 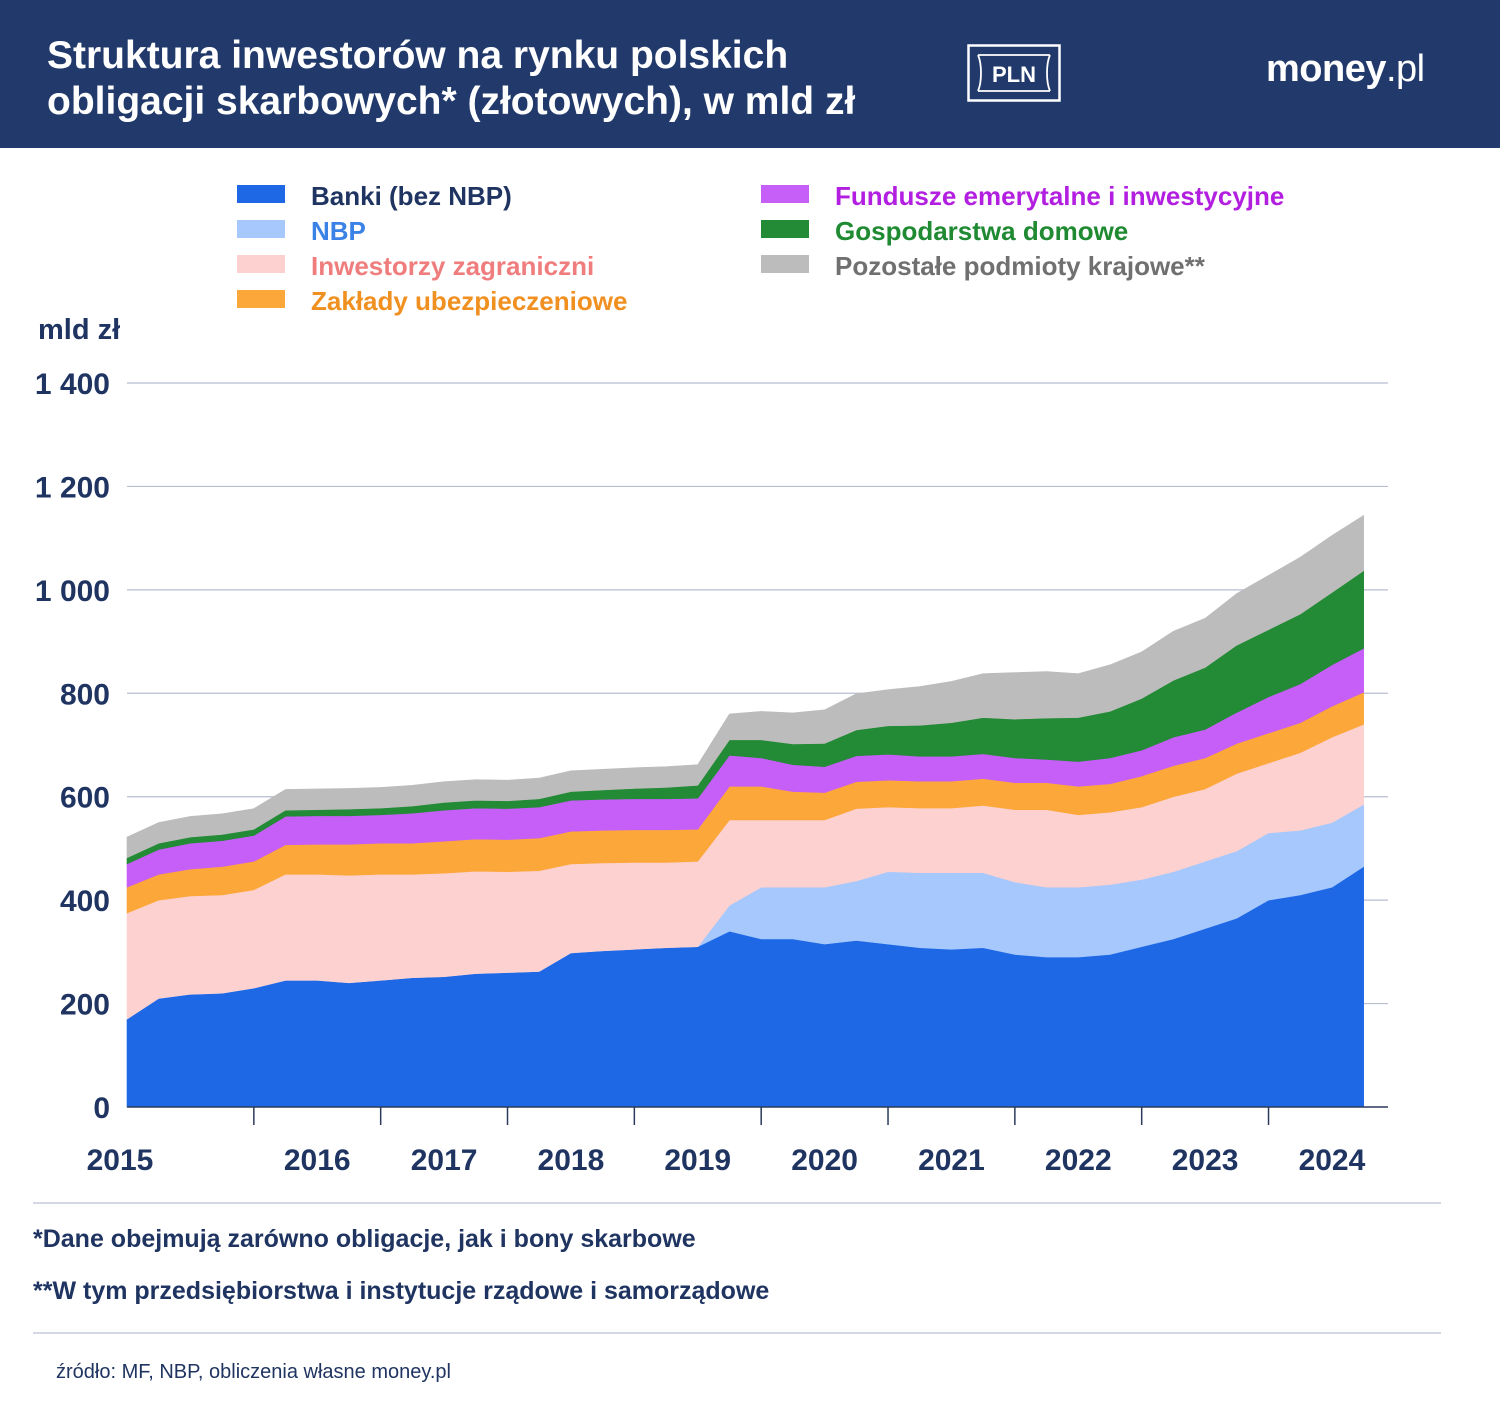 I want to click on x-tick-label-2024: 2024, so click(x=1332, y=1160).